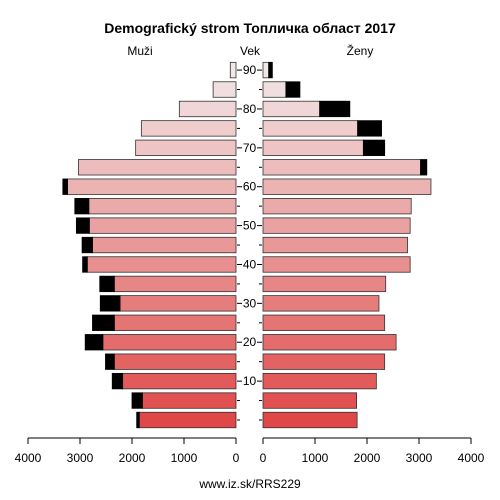 This screenshot has height=500, width=500. What do you see at coordinates (250, 226) in the screenshot?
I see `age-tick-label: 50` at bounding box center [250, 226].